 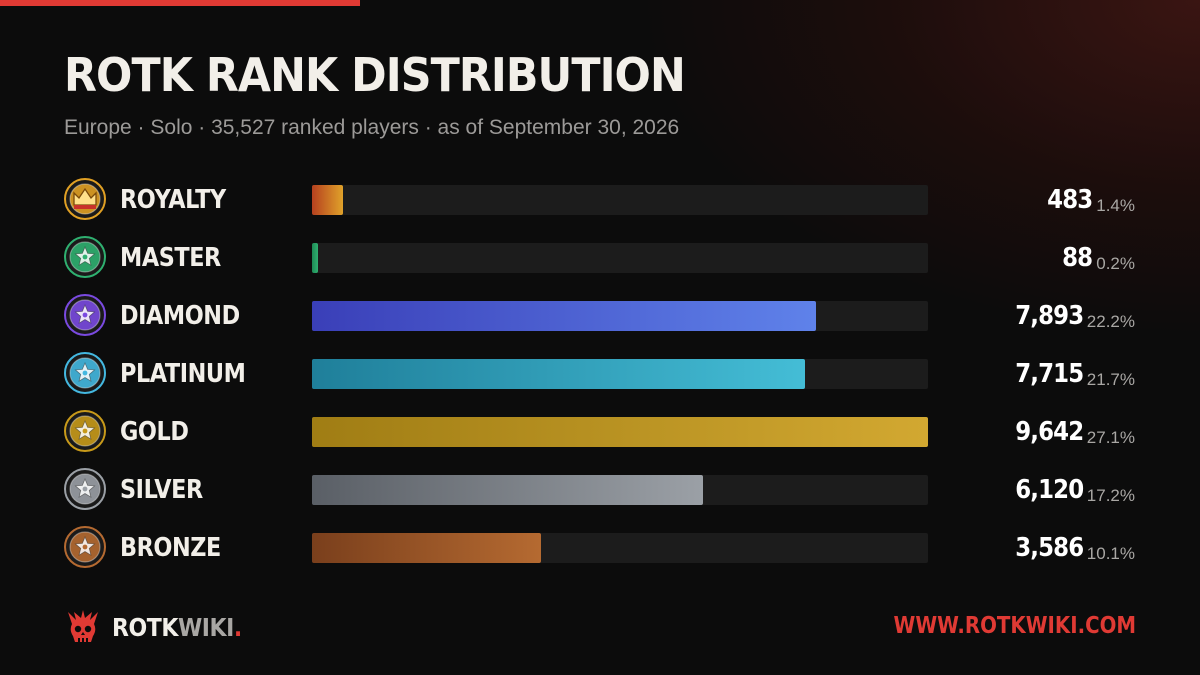 What do you see at coordinates (145, 627) in the screenshot?
I see `logo-text-rotk: ROTK` at bounding box center [145, 627].